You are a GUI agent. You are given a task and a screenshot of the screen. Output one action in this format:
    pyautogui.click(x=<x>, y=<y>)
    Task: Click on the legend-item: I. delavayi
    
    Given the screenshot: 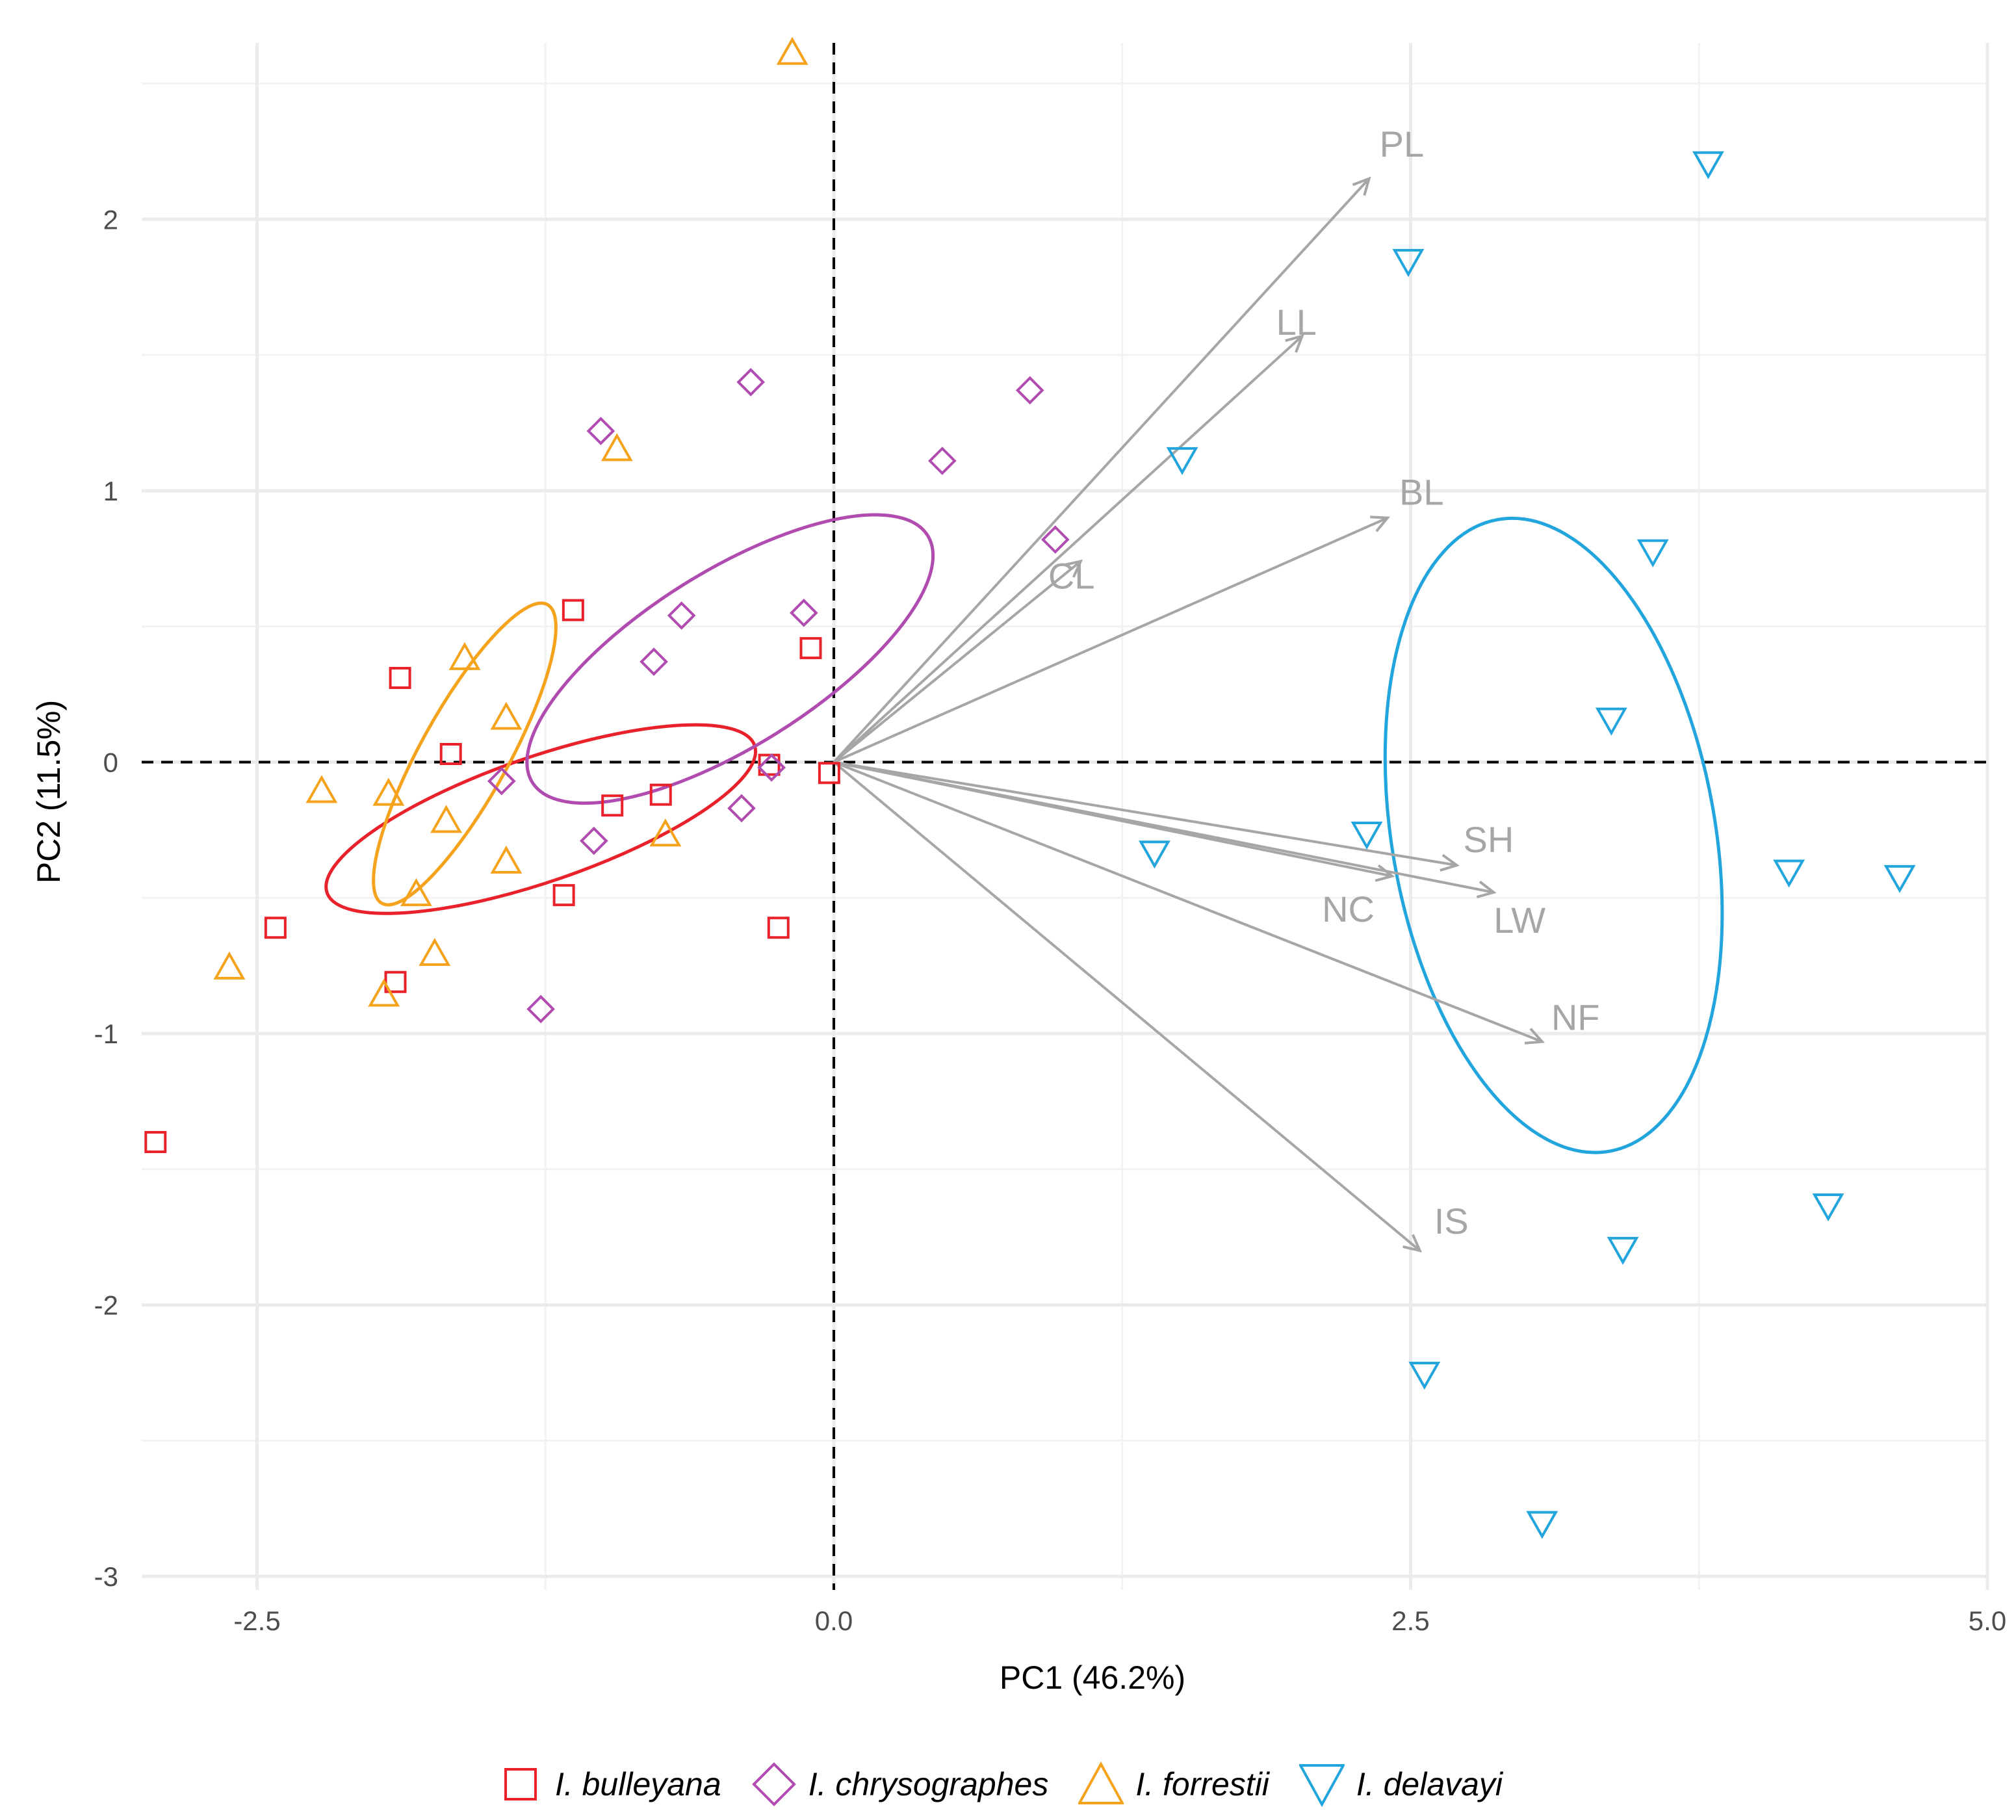 What is the action you would take?
    pyautogui.click(x=1408, y=1785)
    